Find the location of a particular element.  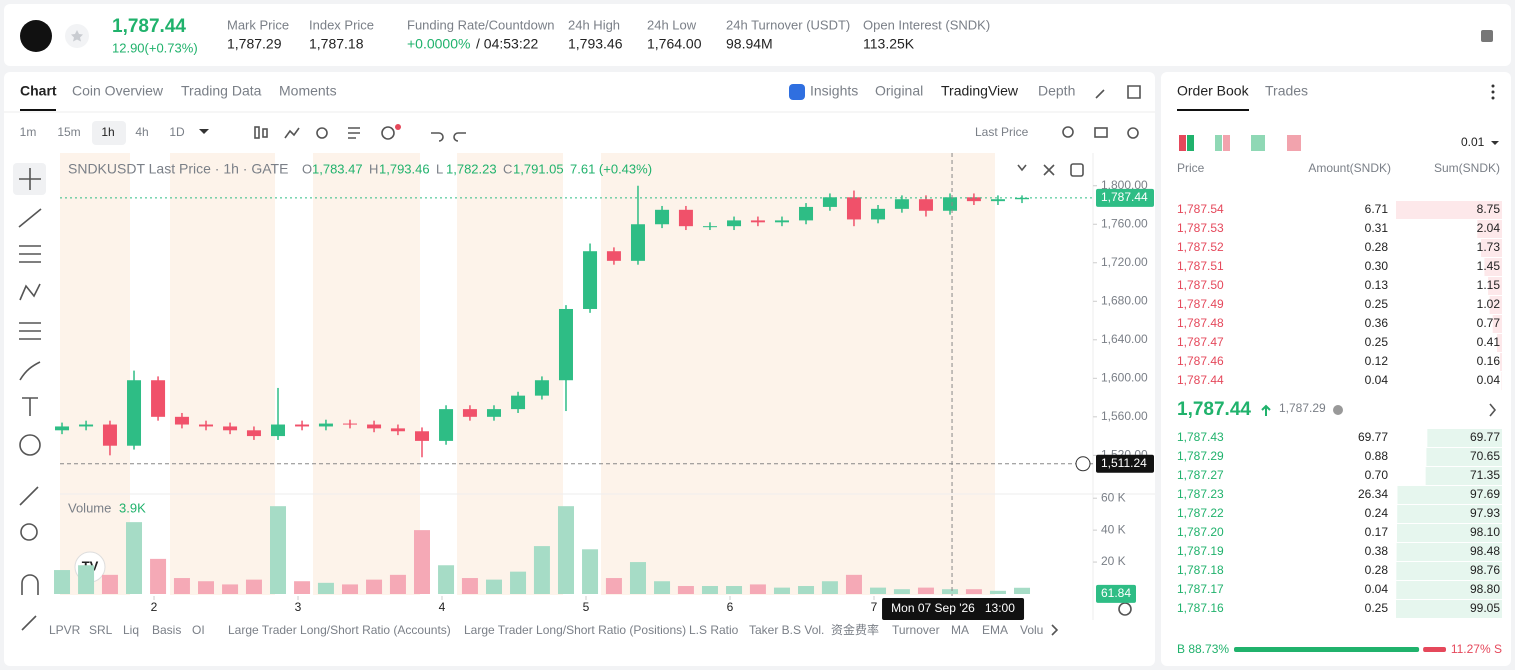

mid-mark: 1,787.29 is located at coordinates (1302, 408).